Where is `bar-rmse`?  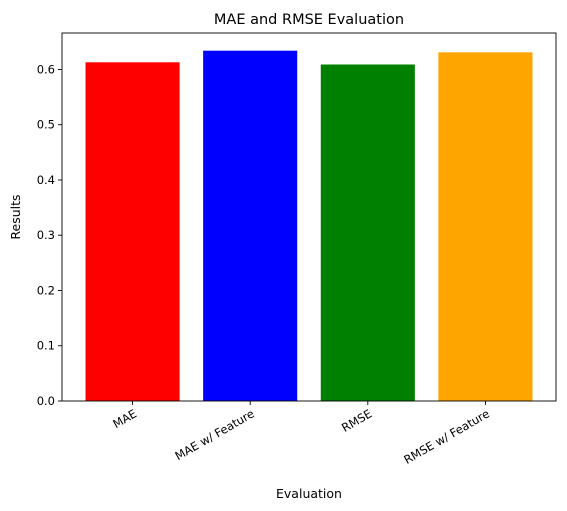 bar-rmse is located at coordinates (367, 233).